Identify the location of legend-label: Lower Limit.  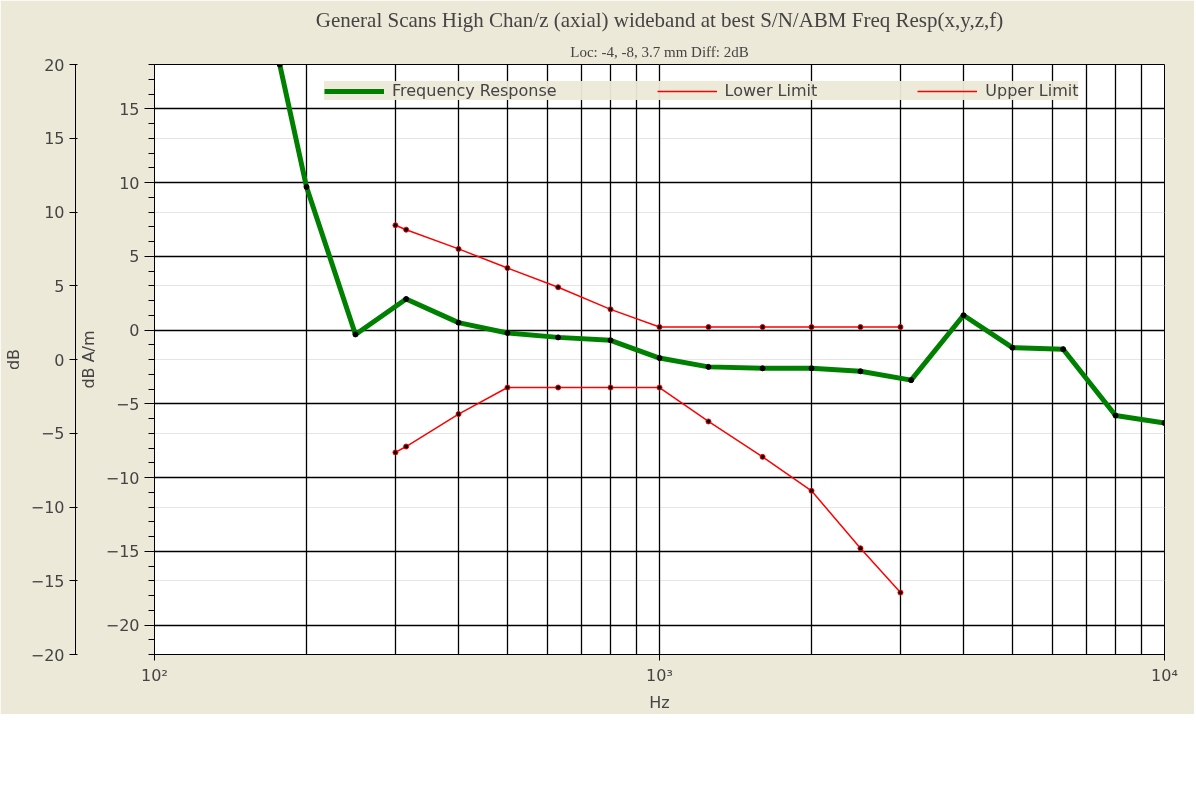
(771, 90).